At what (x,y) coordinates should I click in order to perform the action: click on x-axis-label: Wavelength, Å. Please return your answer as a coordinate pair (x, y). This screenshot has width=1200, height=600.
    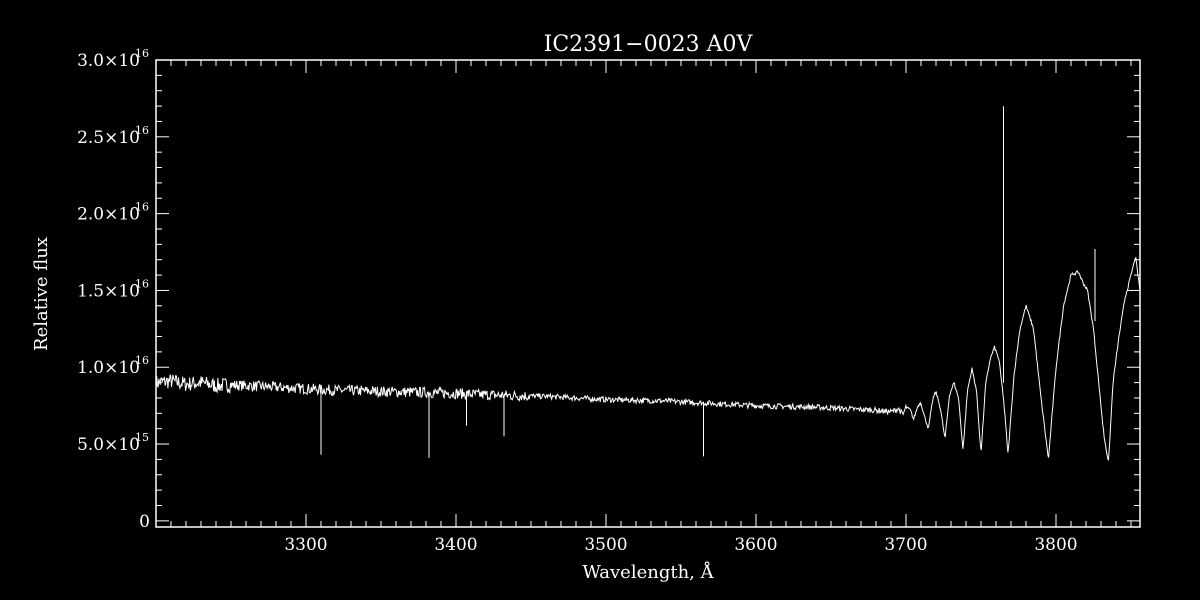
    Looking at the image, I should click on (648, 572).